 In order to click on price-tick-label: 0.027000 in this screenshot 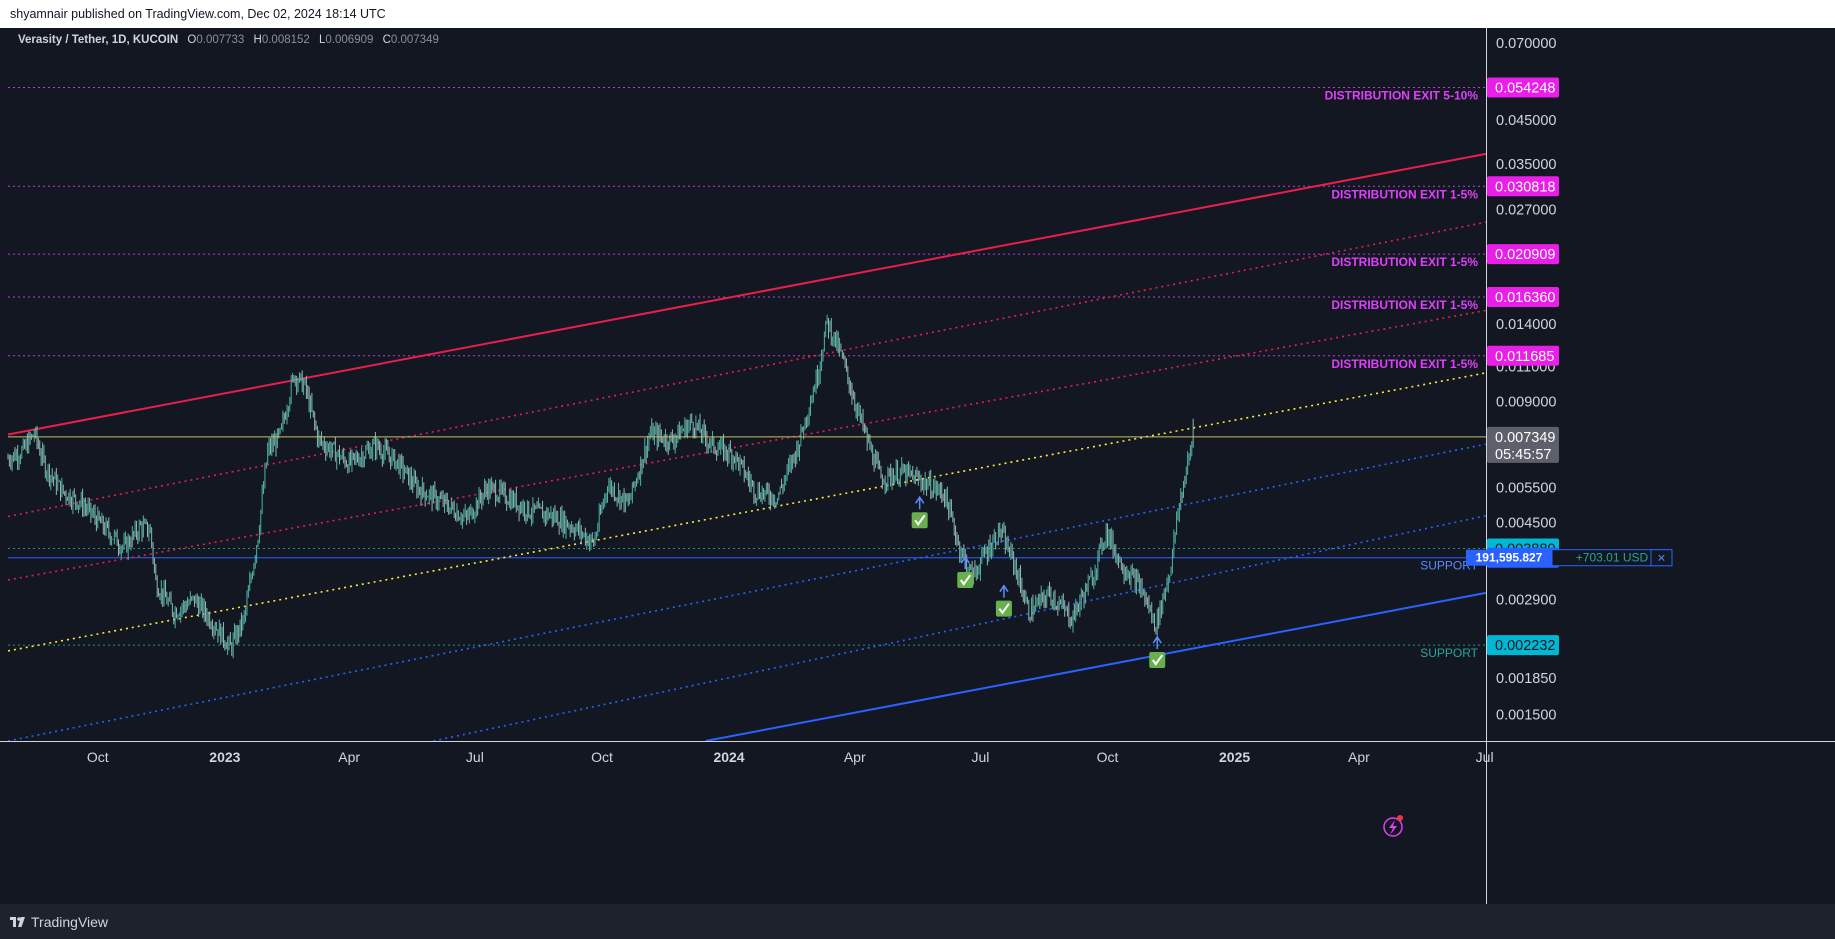, I will do `click(1526, 210)`.